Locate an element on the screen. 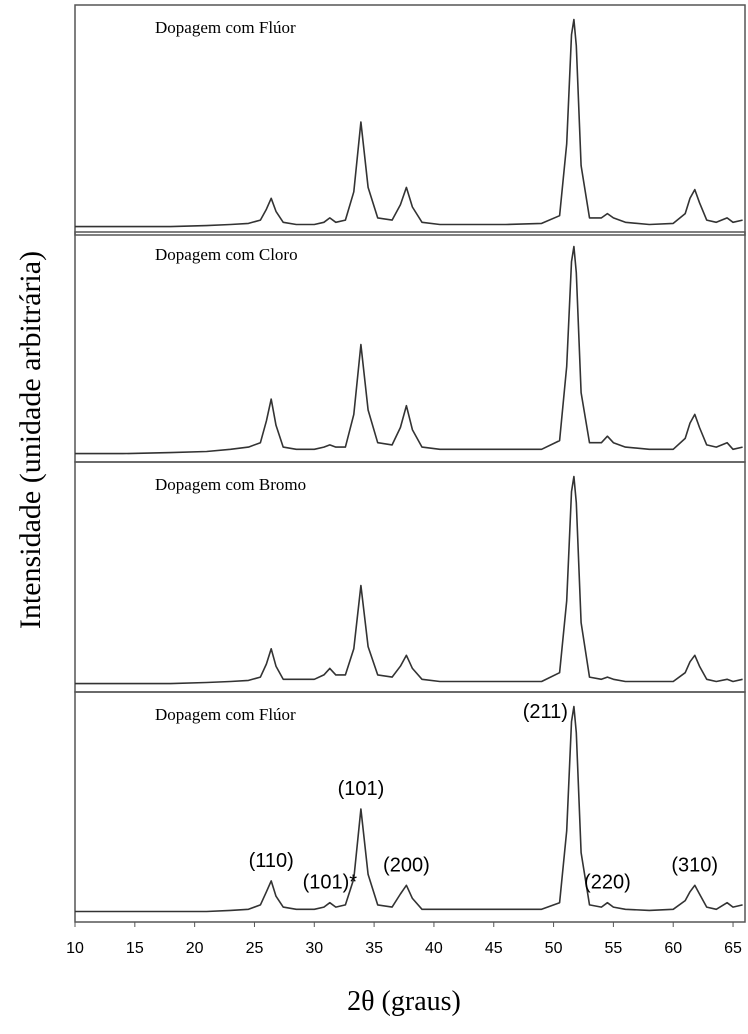 Image resolution: width=748 pixels, height=1034 pixels. x-tick-label: 65 is located at coordinates (733, 948).